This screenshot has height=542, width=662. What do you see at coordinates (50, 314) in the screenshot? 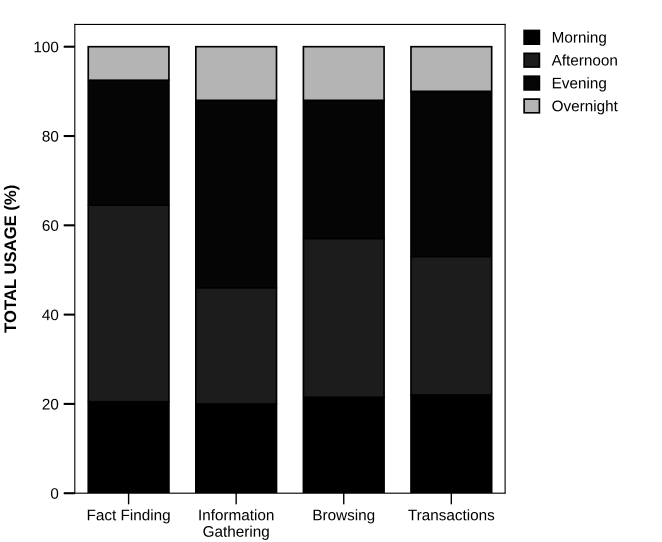
I see `y-tick-label: 40` at bounding box center [50, 314].